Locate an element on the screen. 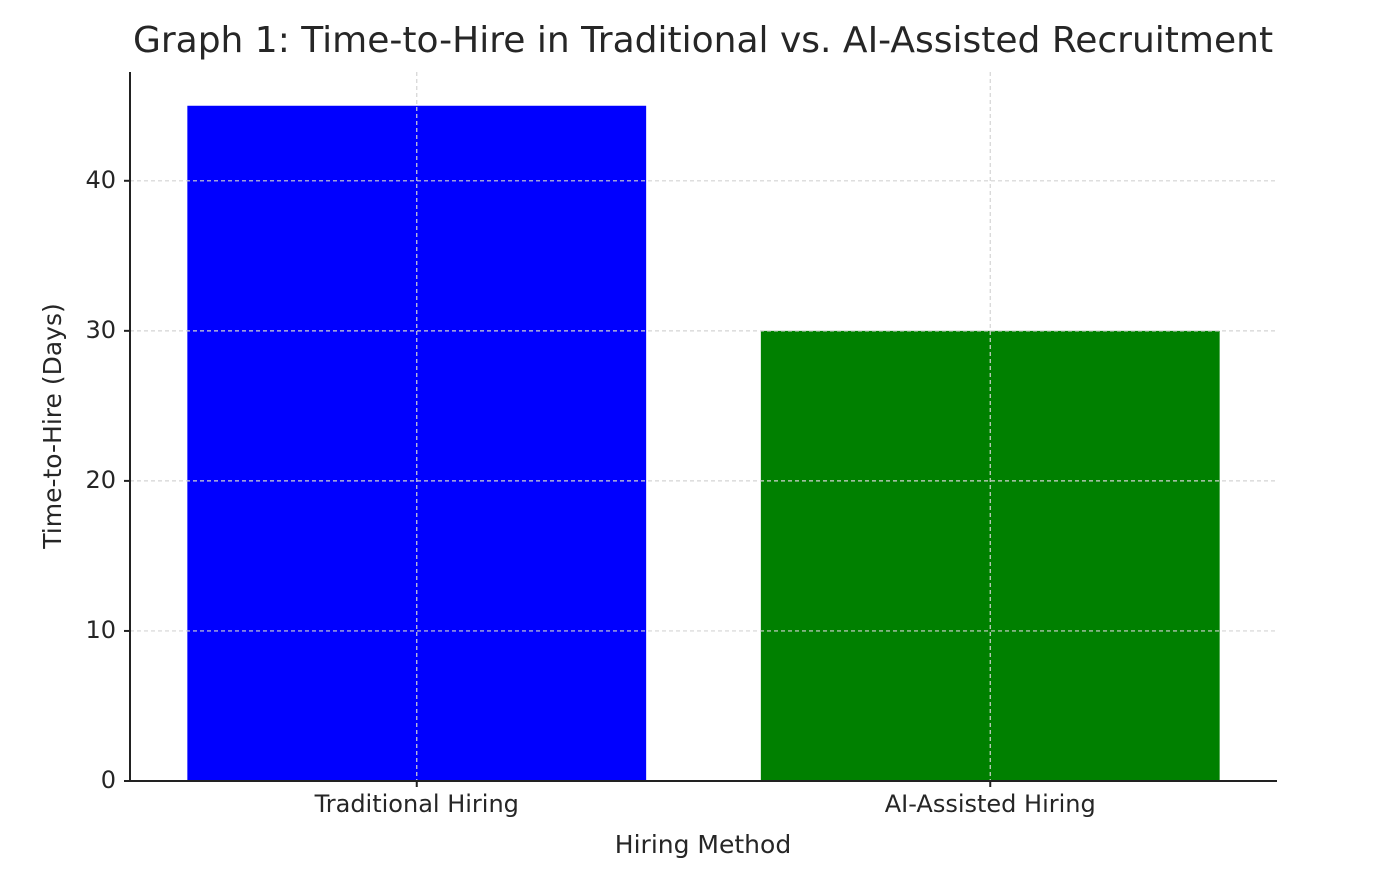 The height and width of the screenshot is (874, 1390). y-axis-label: Time-to-Hire (Days) is located at coordinates (52, 426).